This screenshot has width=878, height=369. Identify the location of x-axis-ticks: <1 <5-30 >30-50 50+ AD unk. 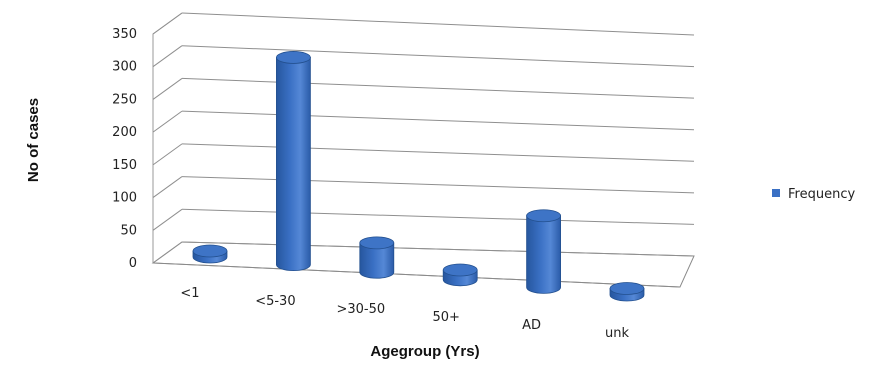
(404, 313).